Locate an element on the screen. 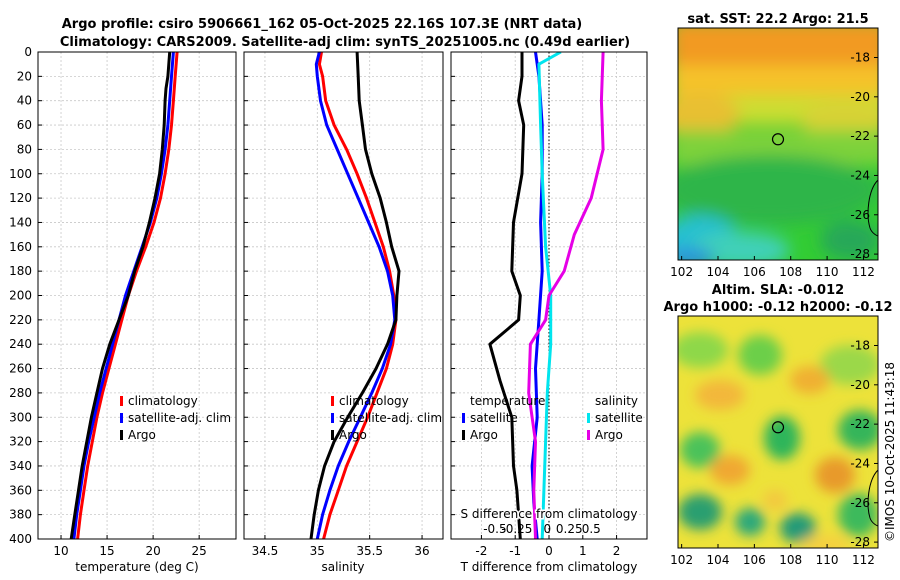 The height and width of the screenshot is (580, 900). depth-tick-label: 320 is located at coordinates (20, 442).